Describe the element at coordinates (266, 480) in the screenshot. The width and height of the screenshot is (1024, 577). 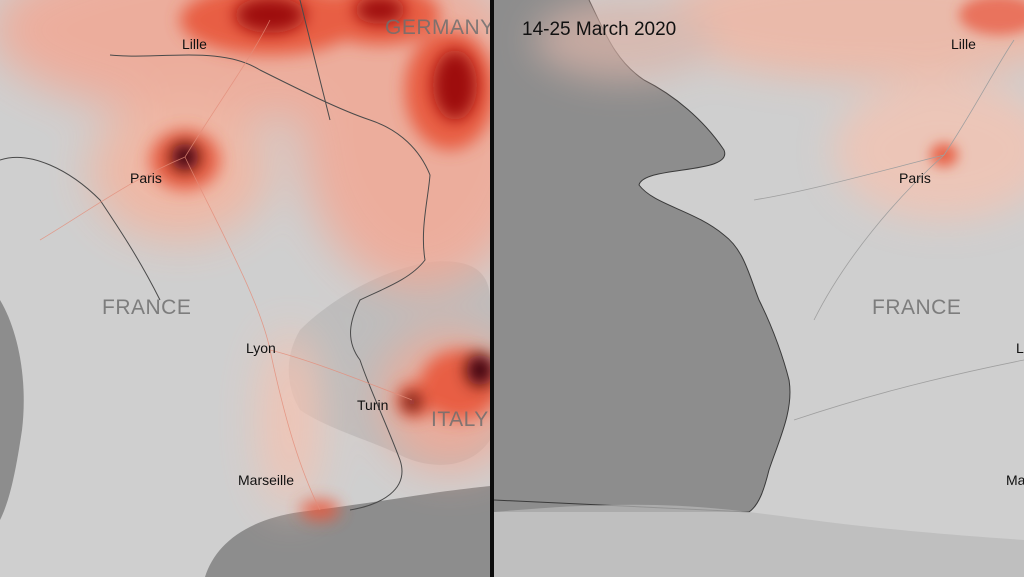
I see `city-label-marseille: Marseille` at that location.